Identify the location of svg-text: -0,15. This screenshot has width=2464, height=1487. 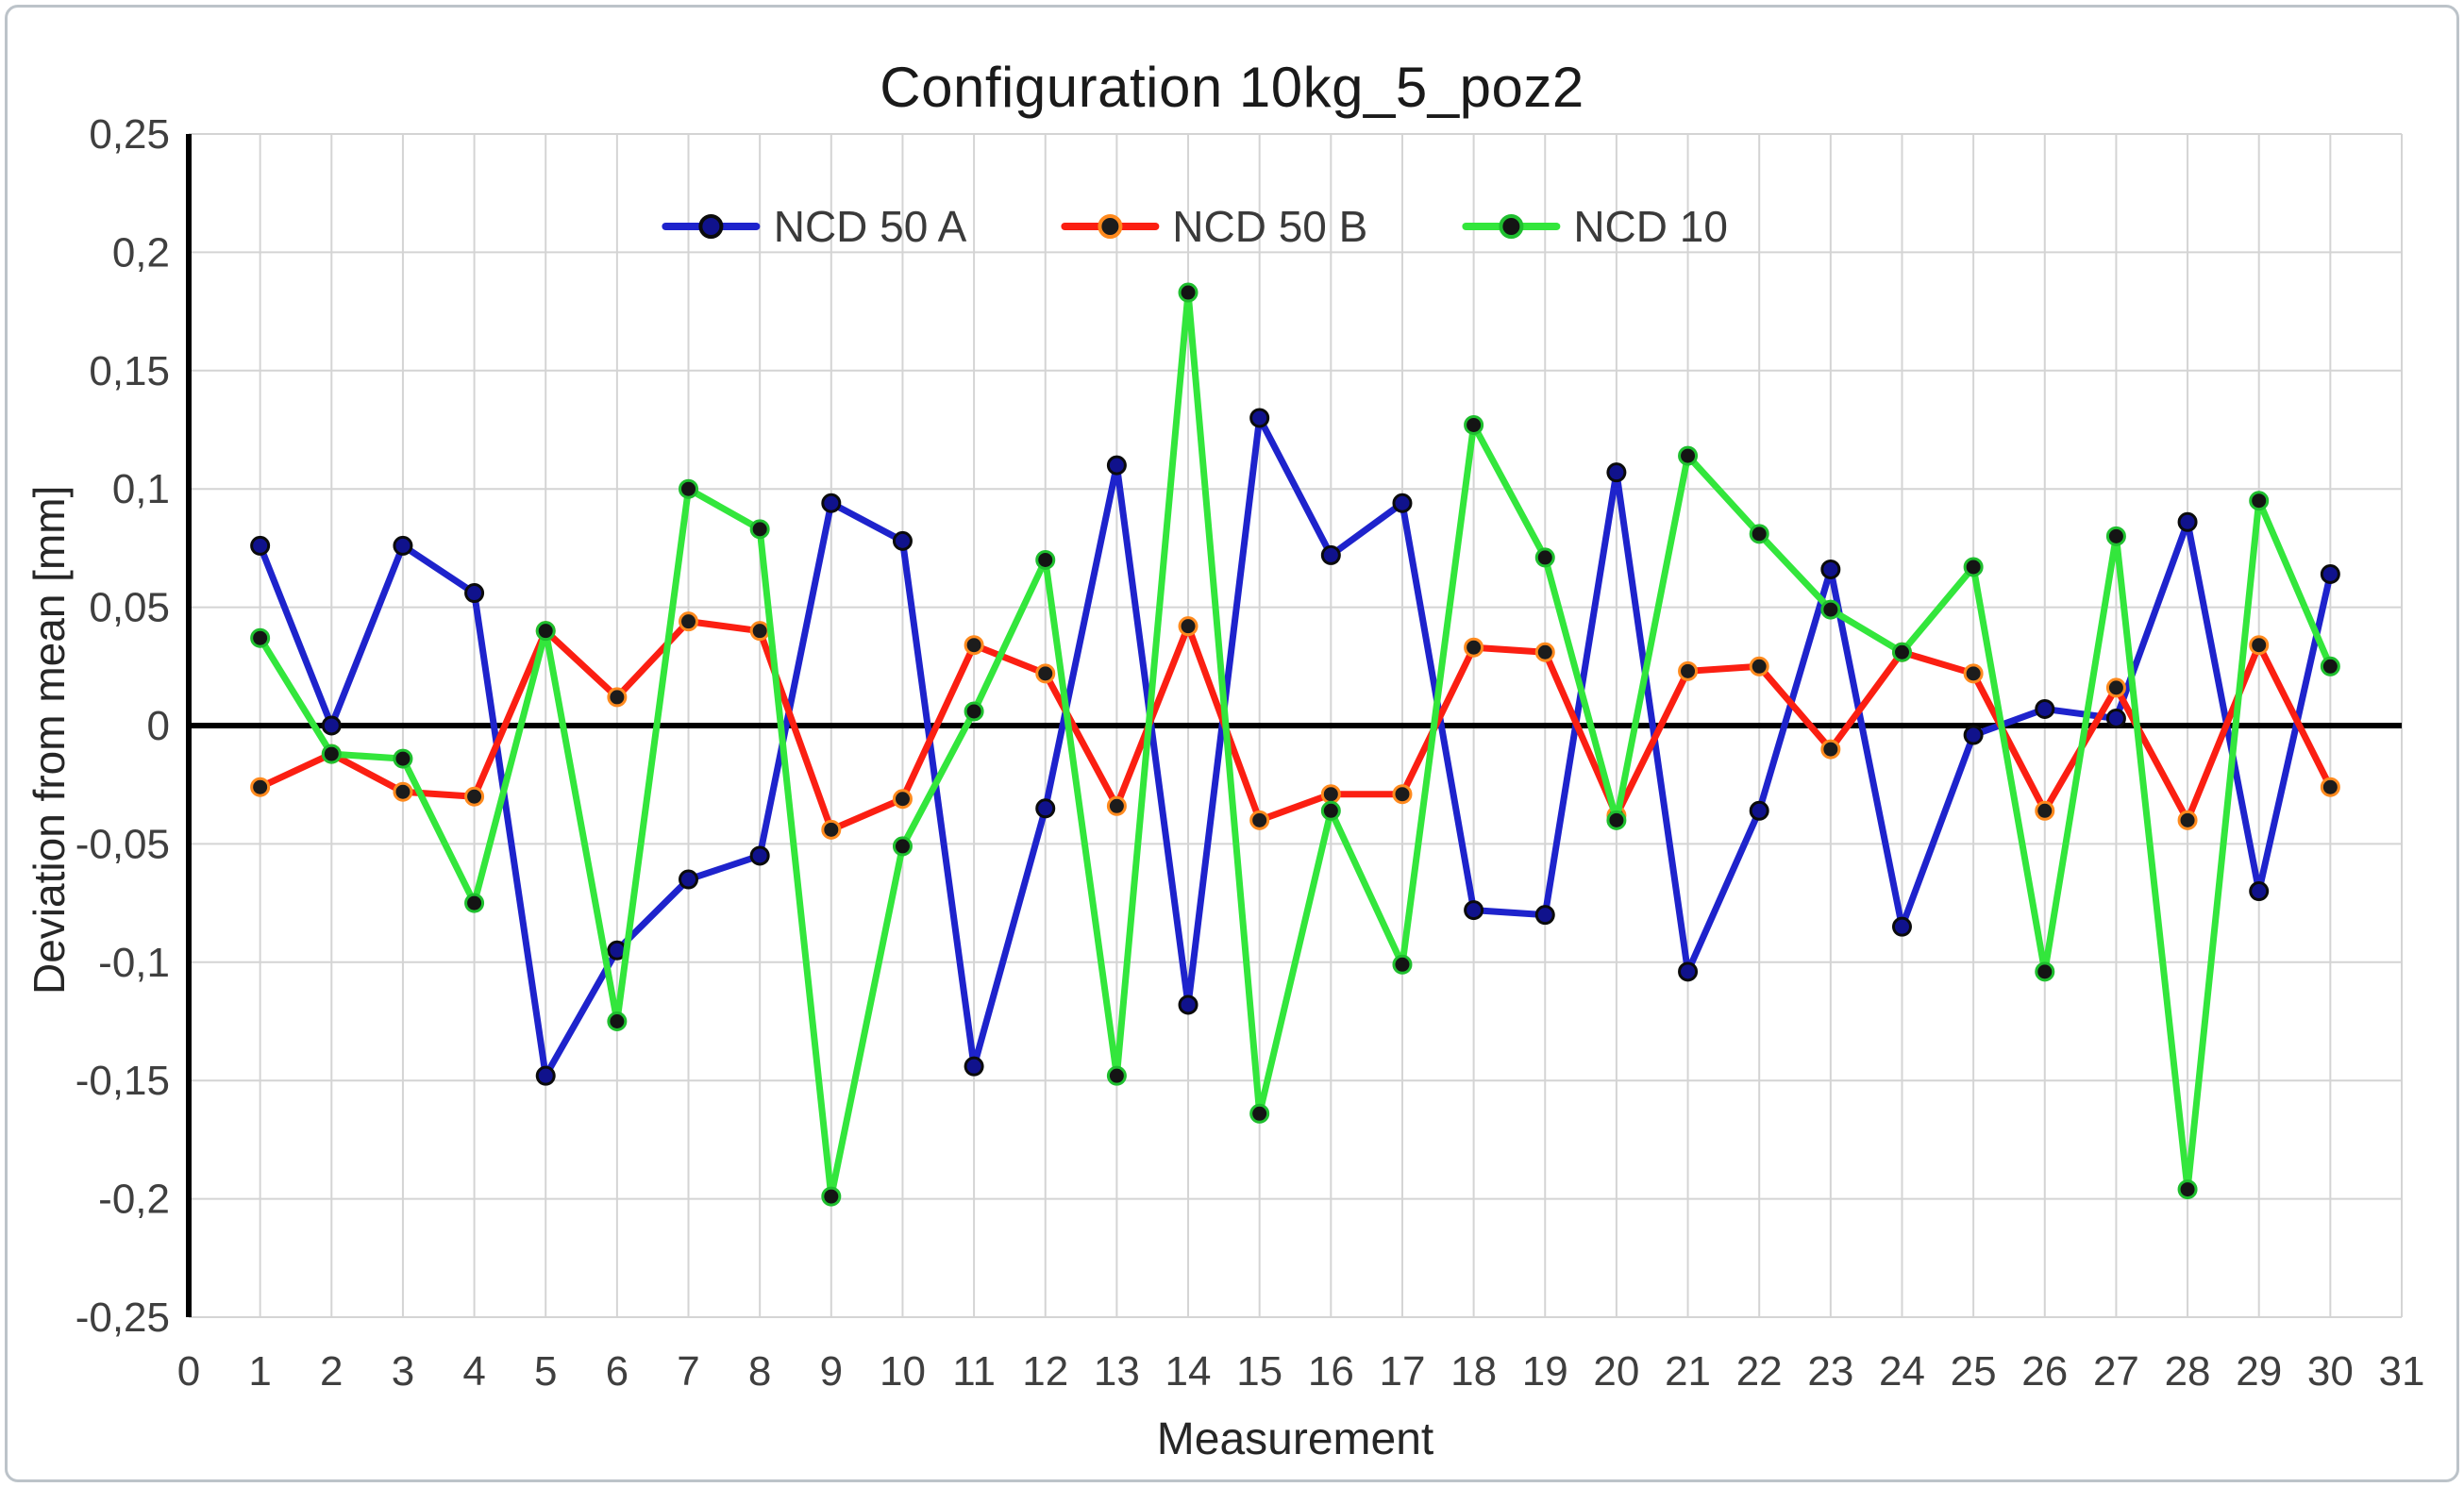
(122, 1081).